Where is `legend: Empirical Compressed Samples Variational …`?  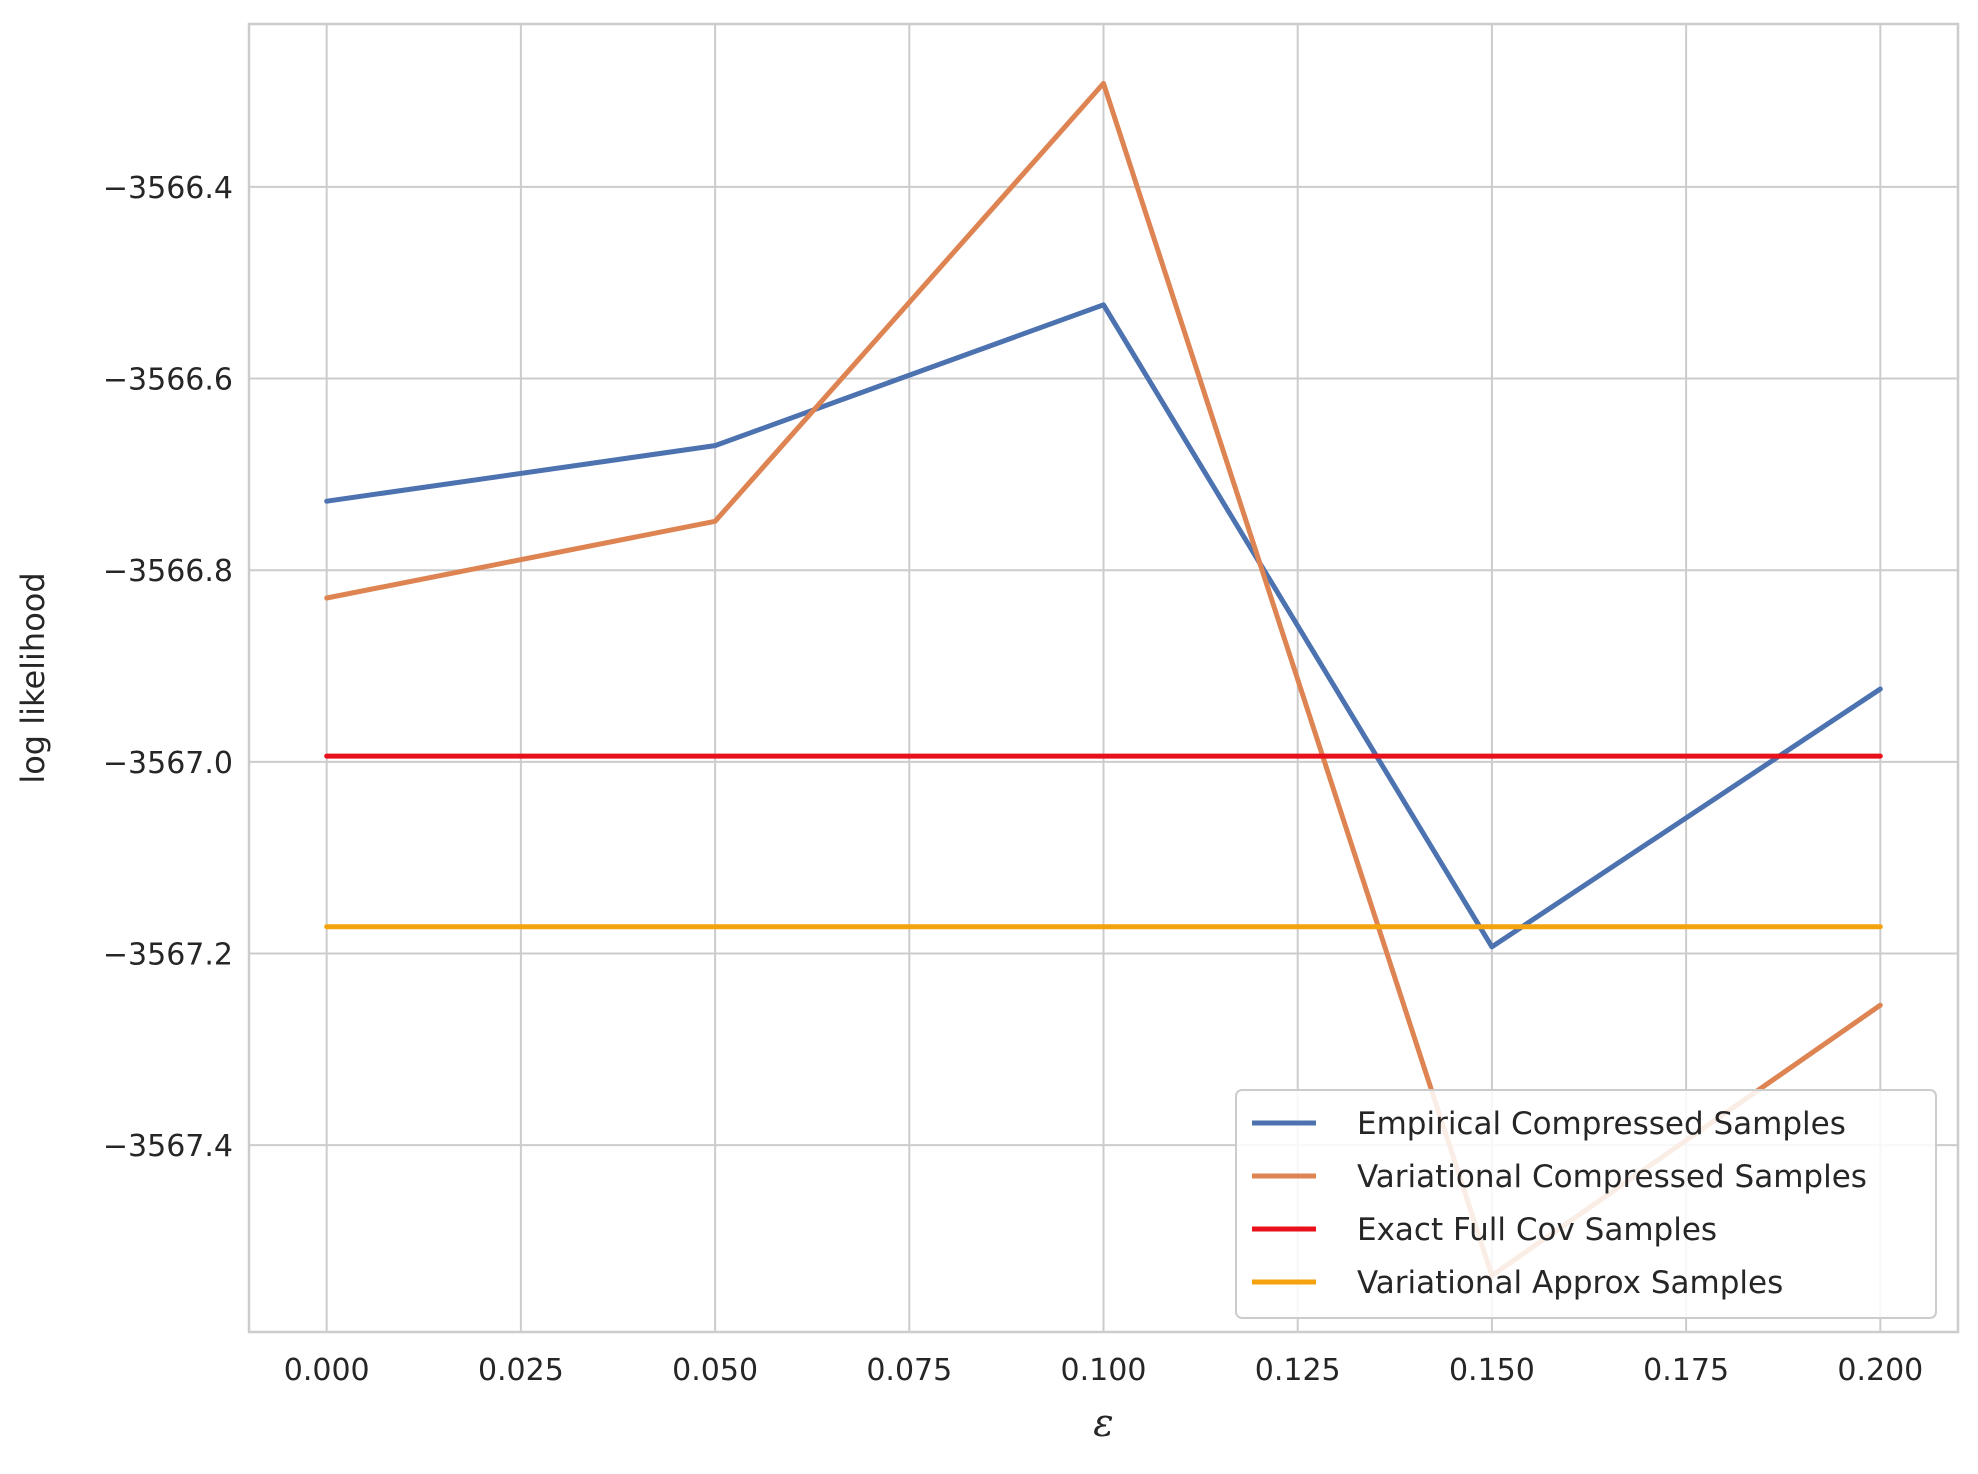
legend: Empirical Compressed Samples Variational … is located at coordinates (1586, 1204).